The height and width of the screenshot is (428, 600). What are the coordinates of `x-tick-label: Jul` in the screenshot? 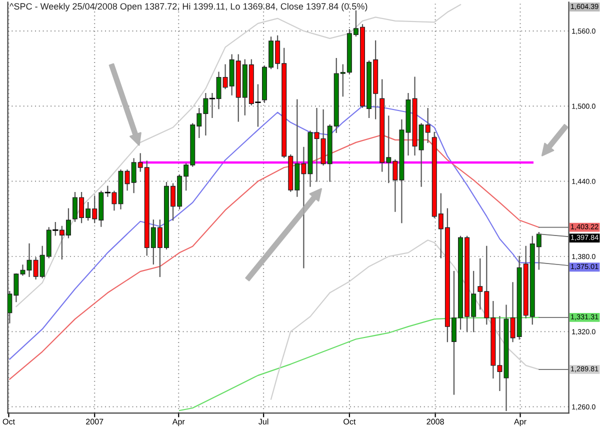 It's located at (263, 421).